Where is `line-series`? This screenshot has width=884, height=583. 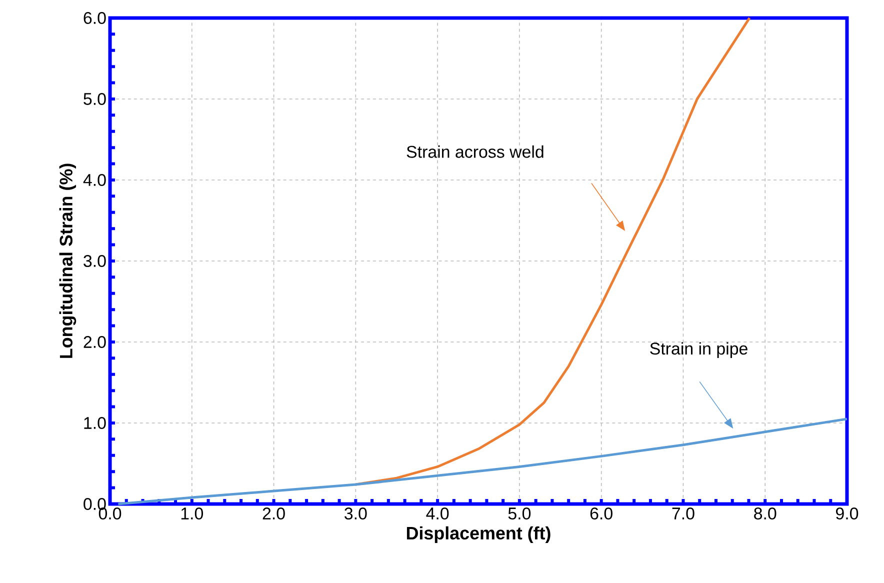
line-series is located at coordinates (482, 462).